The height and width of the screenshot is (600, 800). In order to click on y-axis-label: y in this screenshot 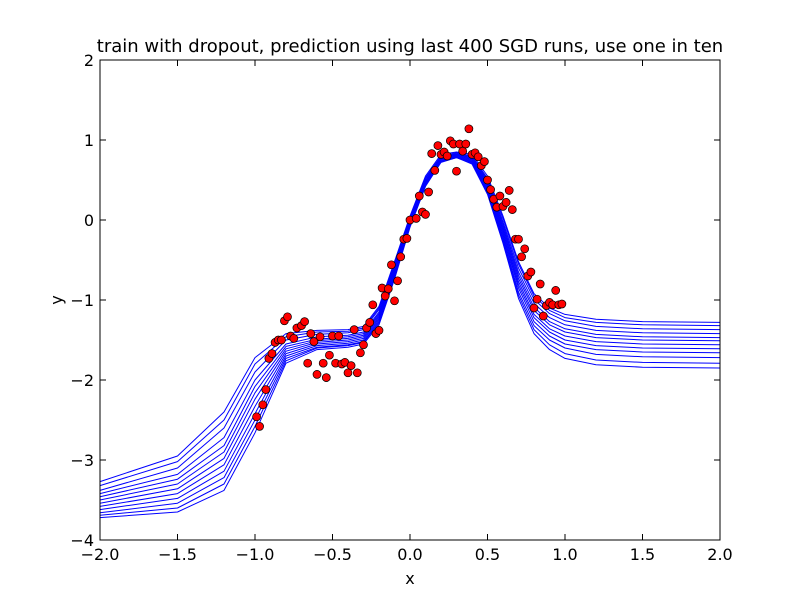, I will do `click(56, 299)`.